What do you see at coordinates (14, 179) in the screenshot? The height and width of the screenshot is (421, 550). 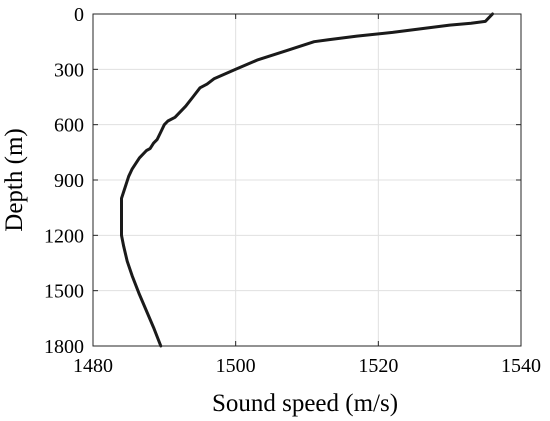 I see `y-axis-label: Depth (m)` at bounding box center [14, 179].